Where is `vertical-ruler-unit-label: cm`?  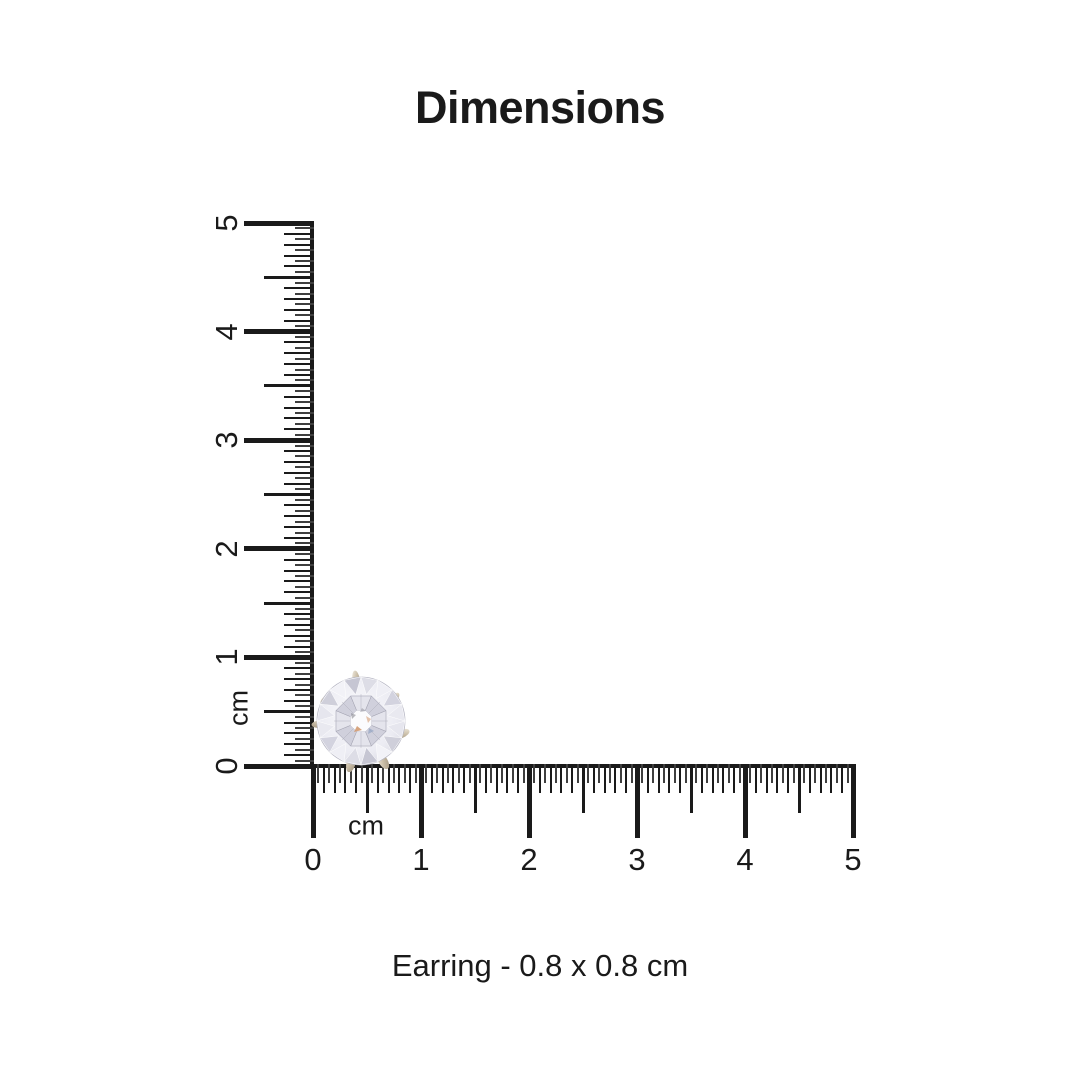
vertical-ruler-unit-label: cm is located at coordinates (238, 708).